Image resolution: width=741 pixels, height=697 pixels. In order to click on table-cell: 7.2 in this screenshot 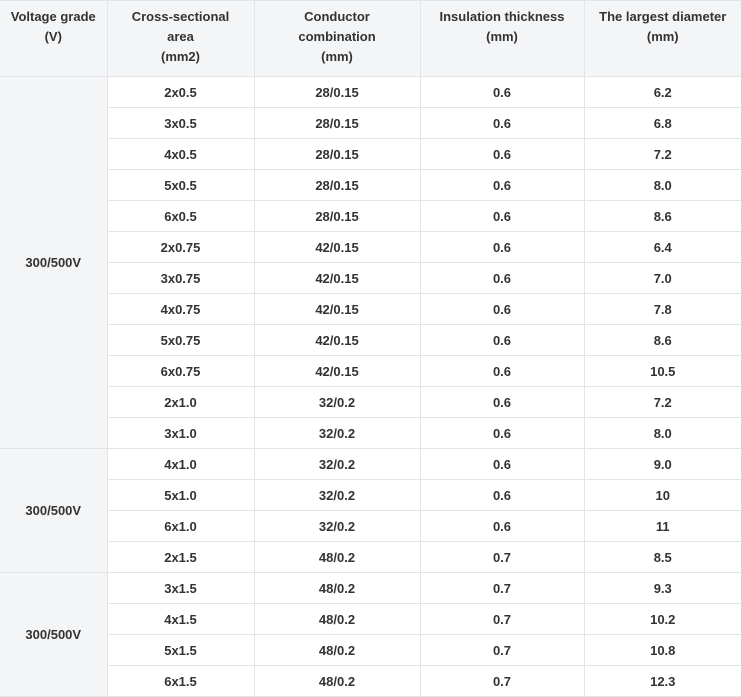, I will do `click(662, 154)`.